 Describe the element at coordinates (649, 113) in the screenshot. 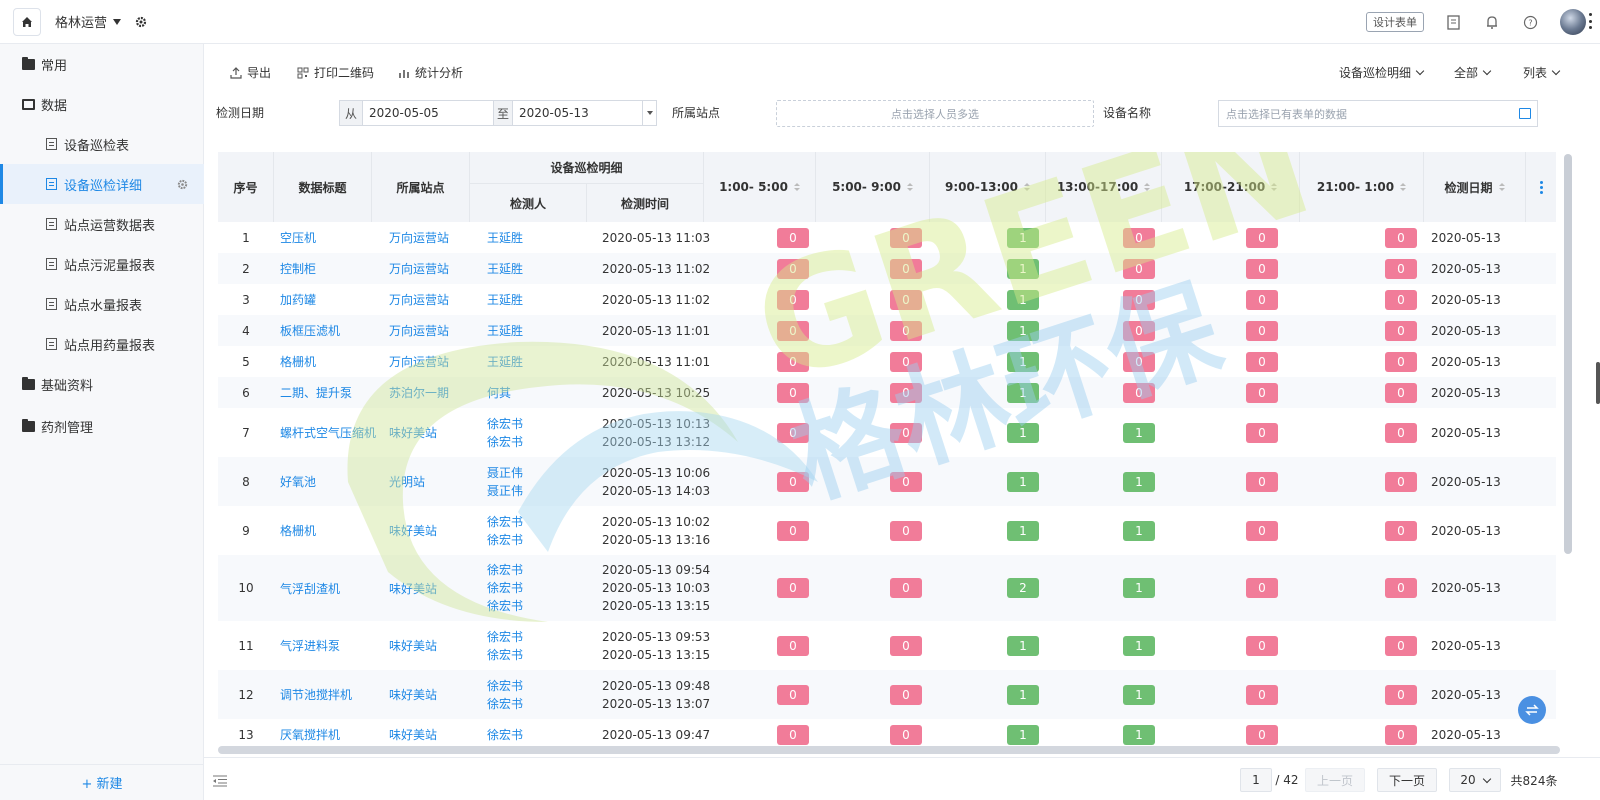

I see `caret-down-icon` at that location.